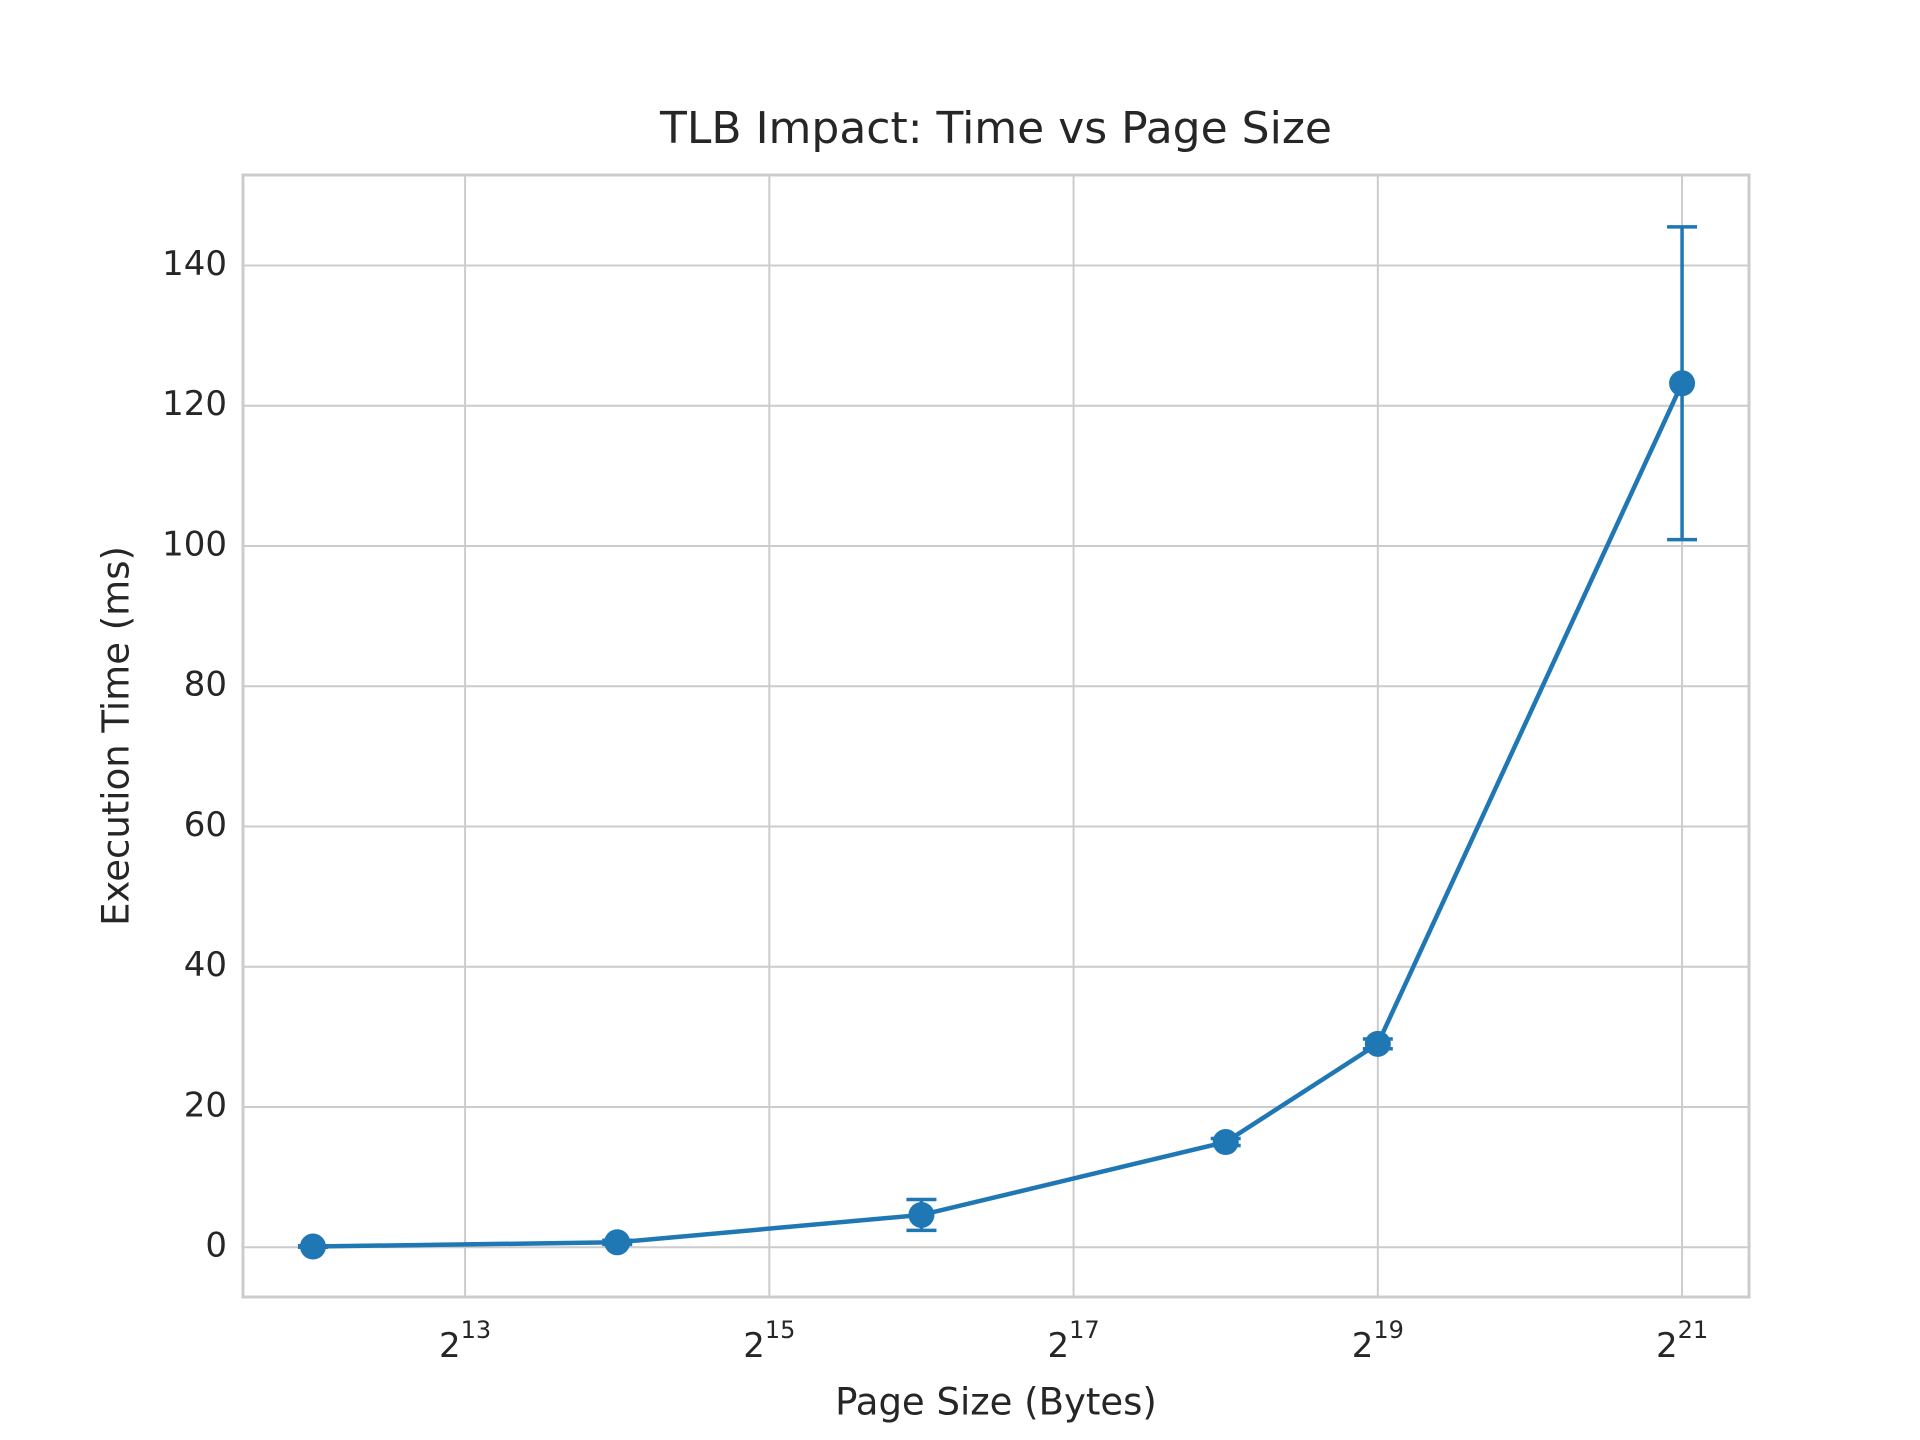  What do you see at coordinates (995, 128) in the screenshot?
I see `chart-title: TLB Impact: Time vs Page Size` at bounding box center [995, 128].